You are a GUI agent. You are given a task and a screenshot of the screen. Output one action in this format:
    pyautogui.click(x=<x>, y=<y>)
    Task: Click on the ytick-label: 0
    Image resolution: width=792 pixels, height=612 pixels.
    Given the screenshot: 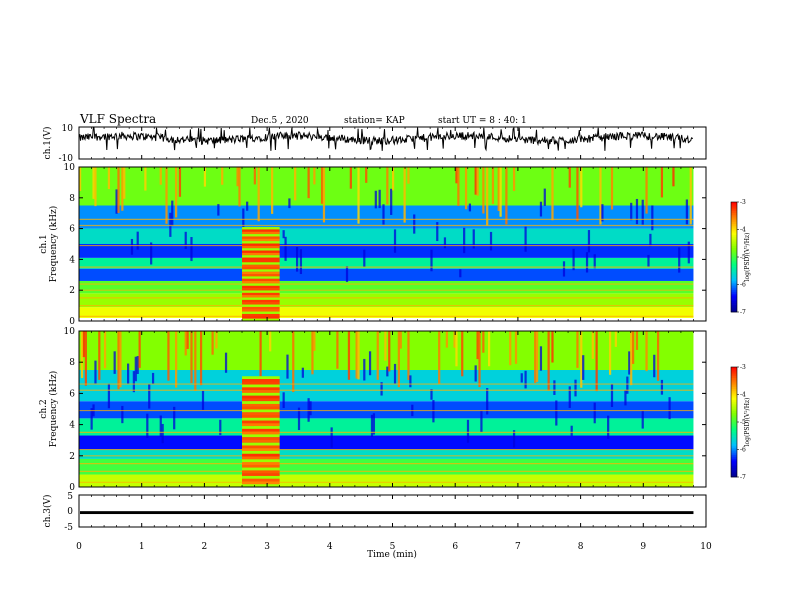 What is the action you would take?
    pyautogui.click(x=72, y=488)
    